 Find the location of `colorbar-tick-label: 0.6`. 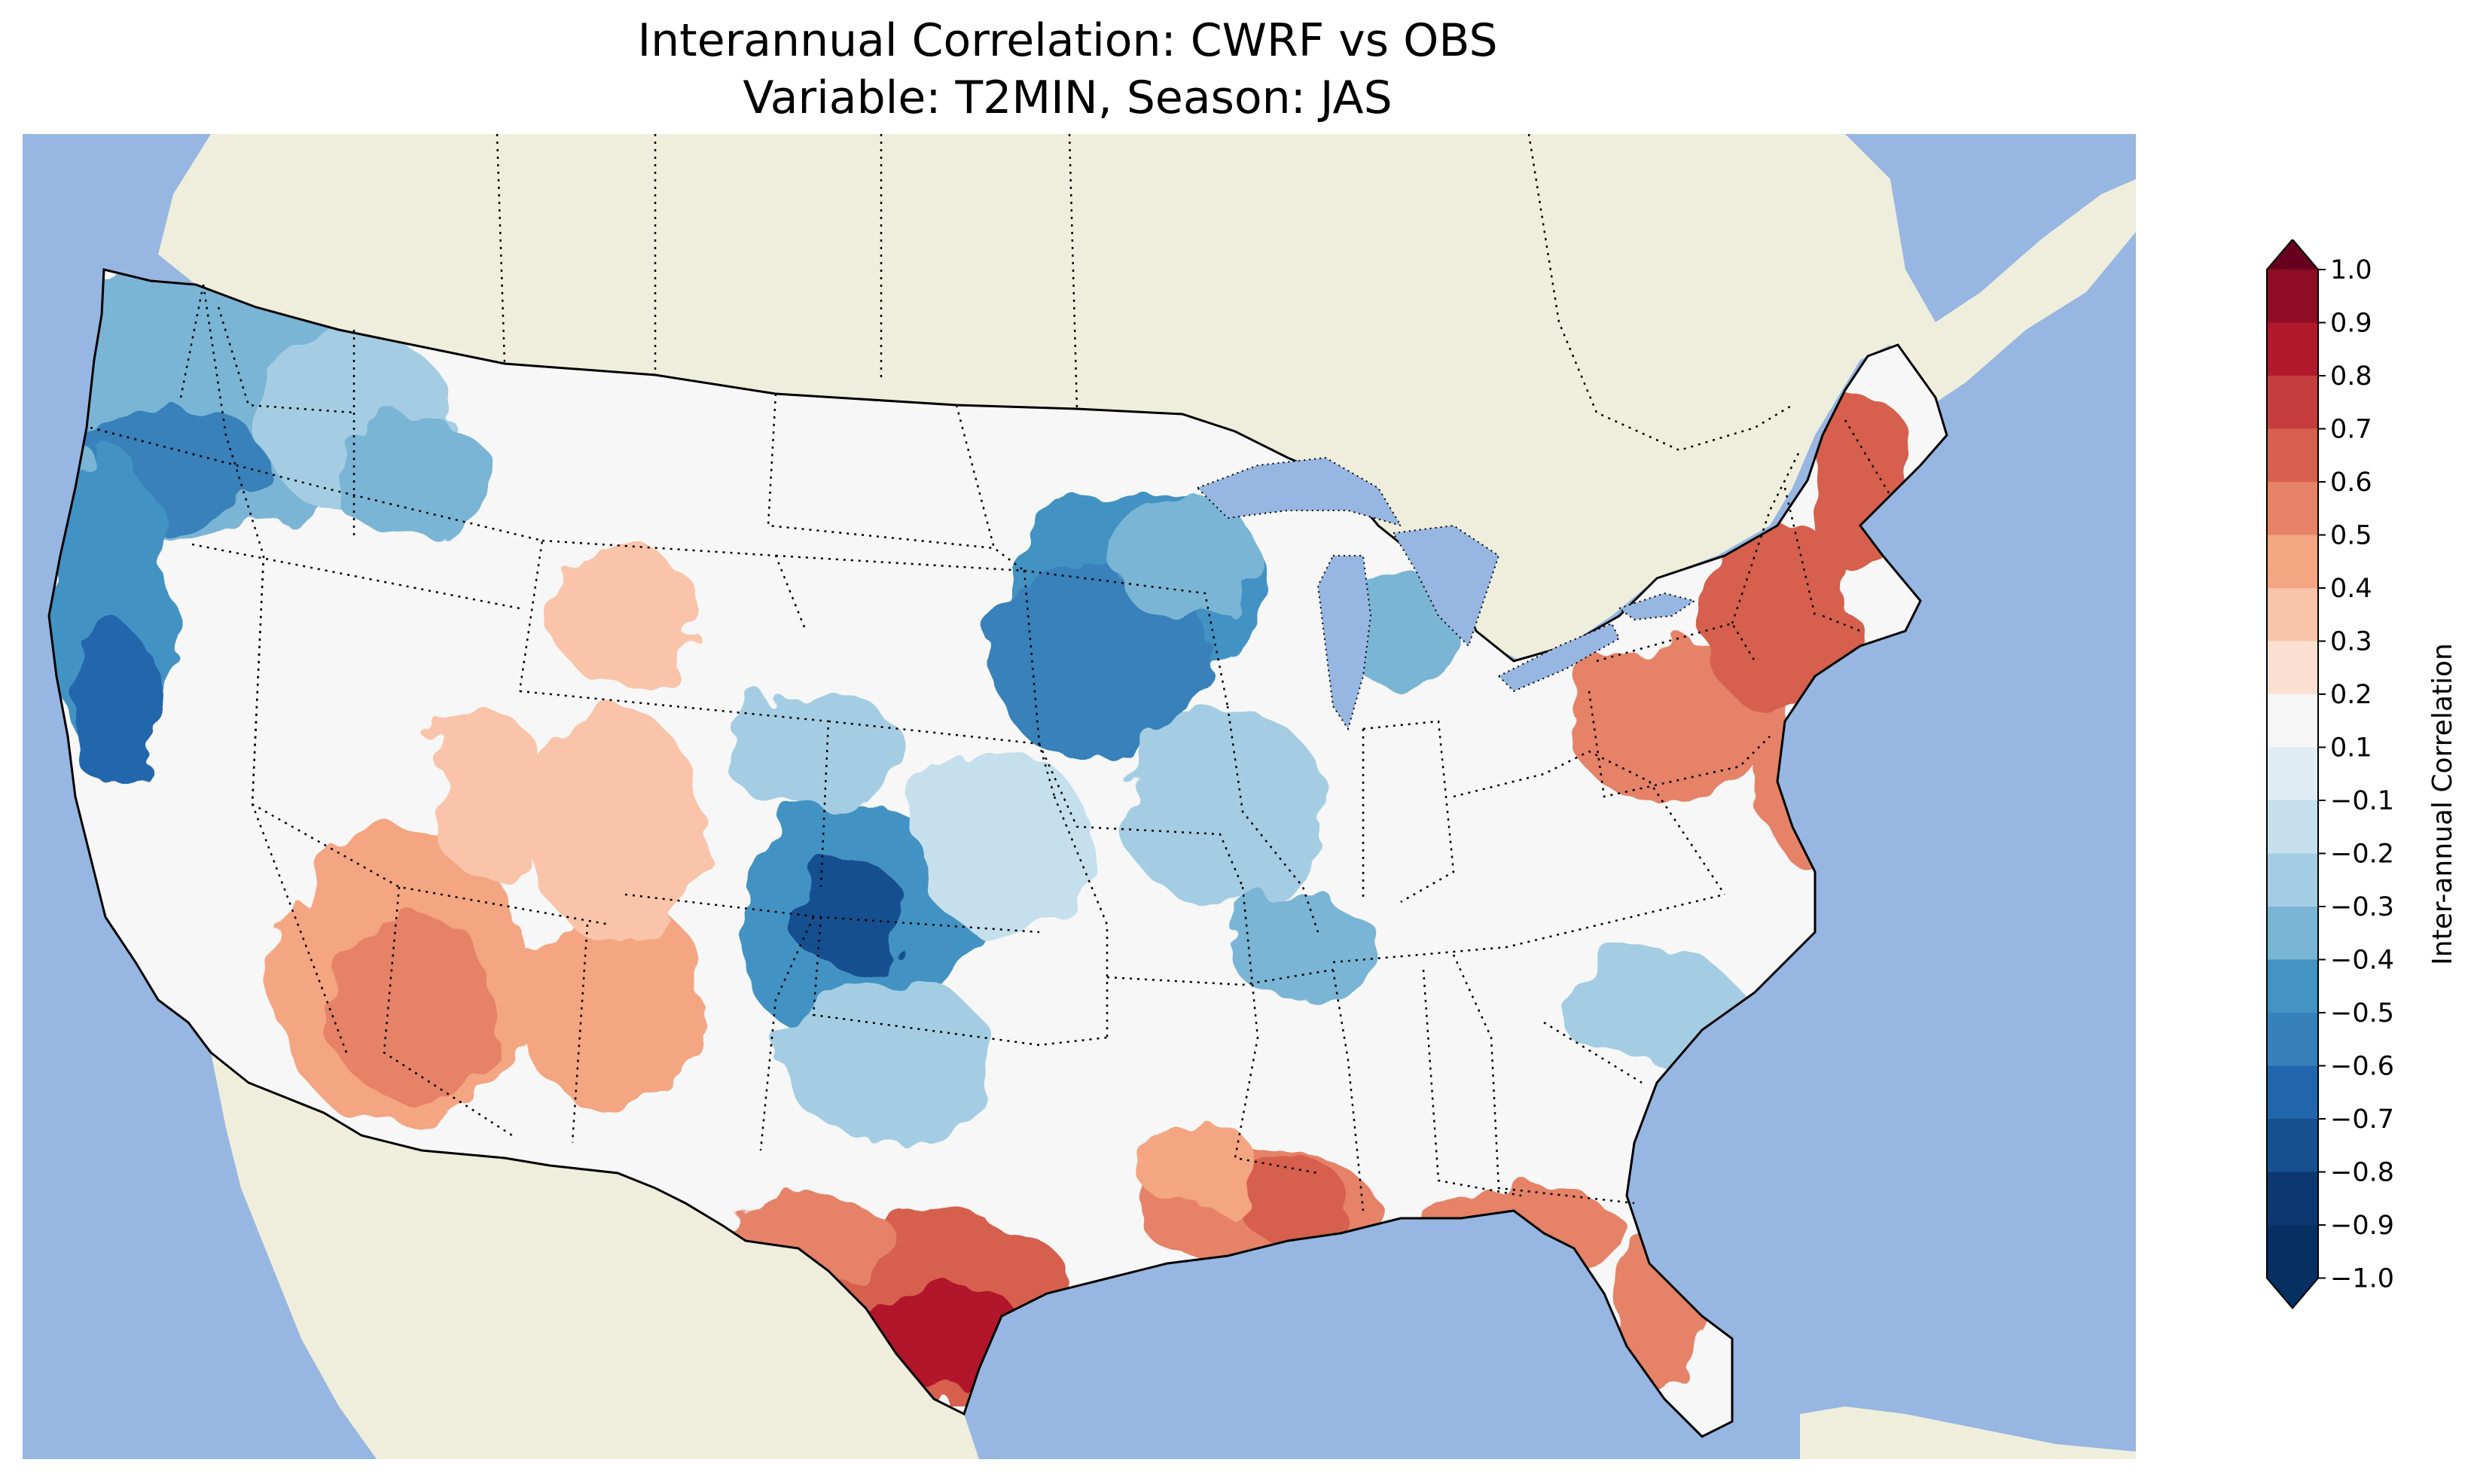

colorbar-tick-label: 0.6 is located at coordinates (2351, 483).